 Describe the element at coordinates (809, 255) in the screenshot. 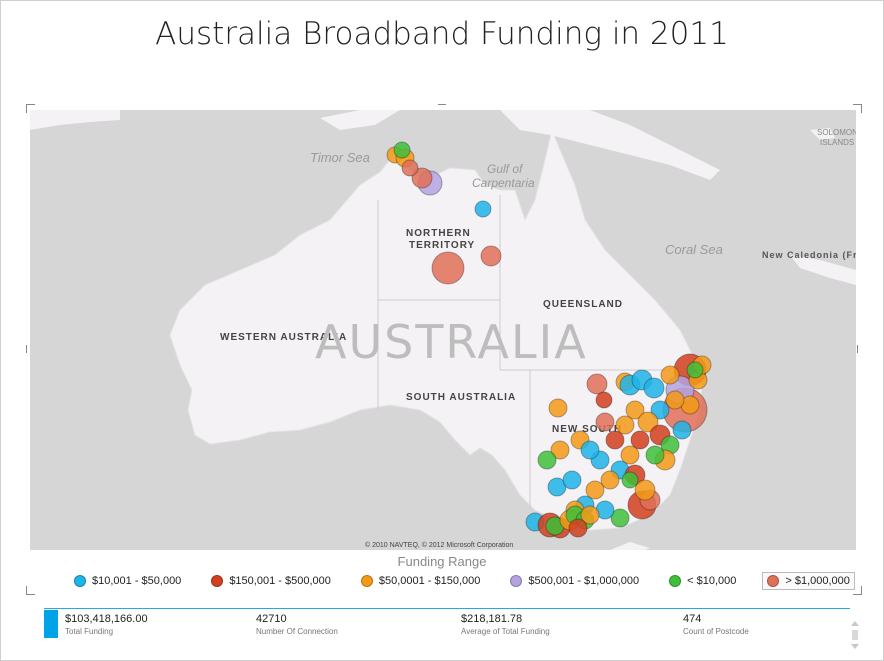

I see `map-label-new-caledonia: New Caledonia (Fr` at that location.